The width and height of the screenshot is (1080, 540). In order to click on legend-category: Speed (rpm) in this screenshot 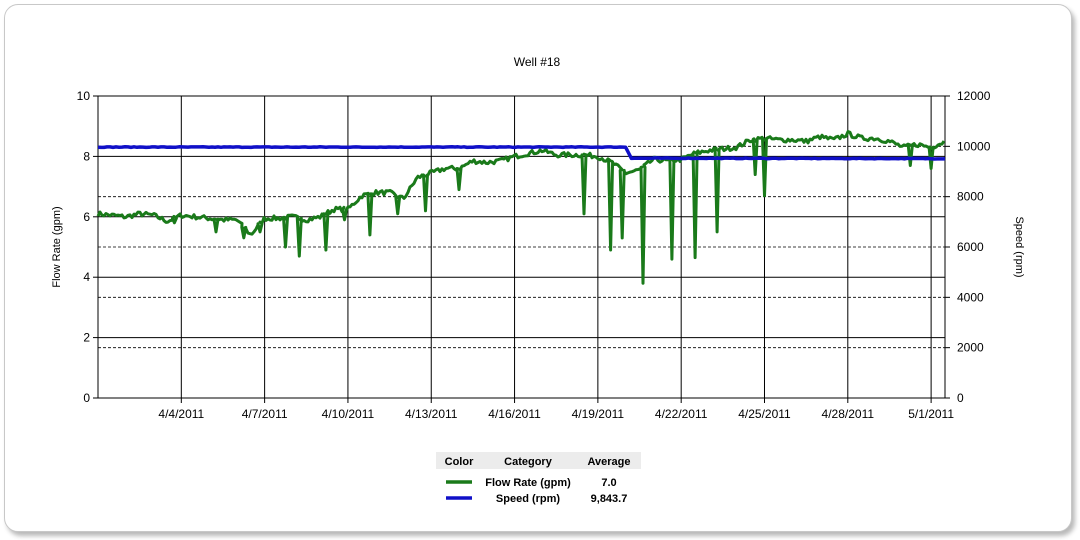, I will do `click(528, 499)`.